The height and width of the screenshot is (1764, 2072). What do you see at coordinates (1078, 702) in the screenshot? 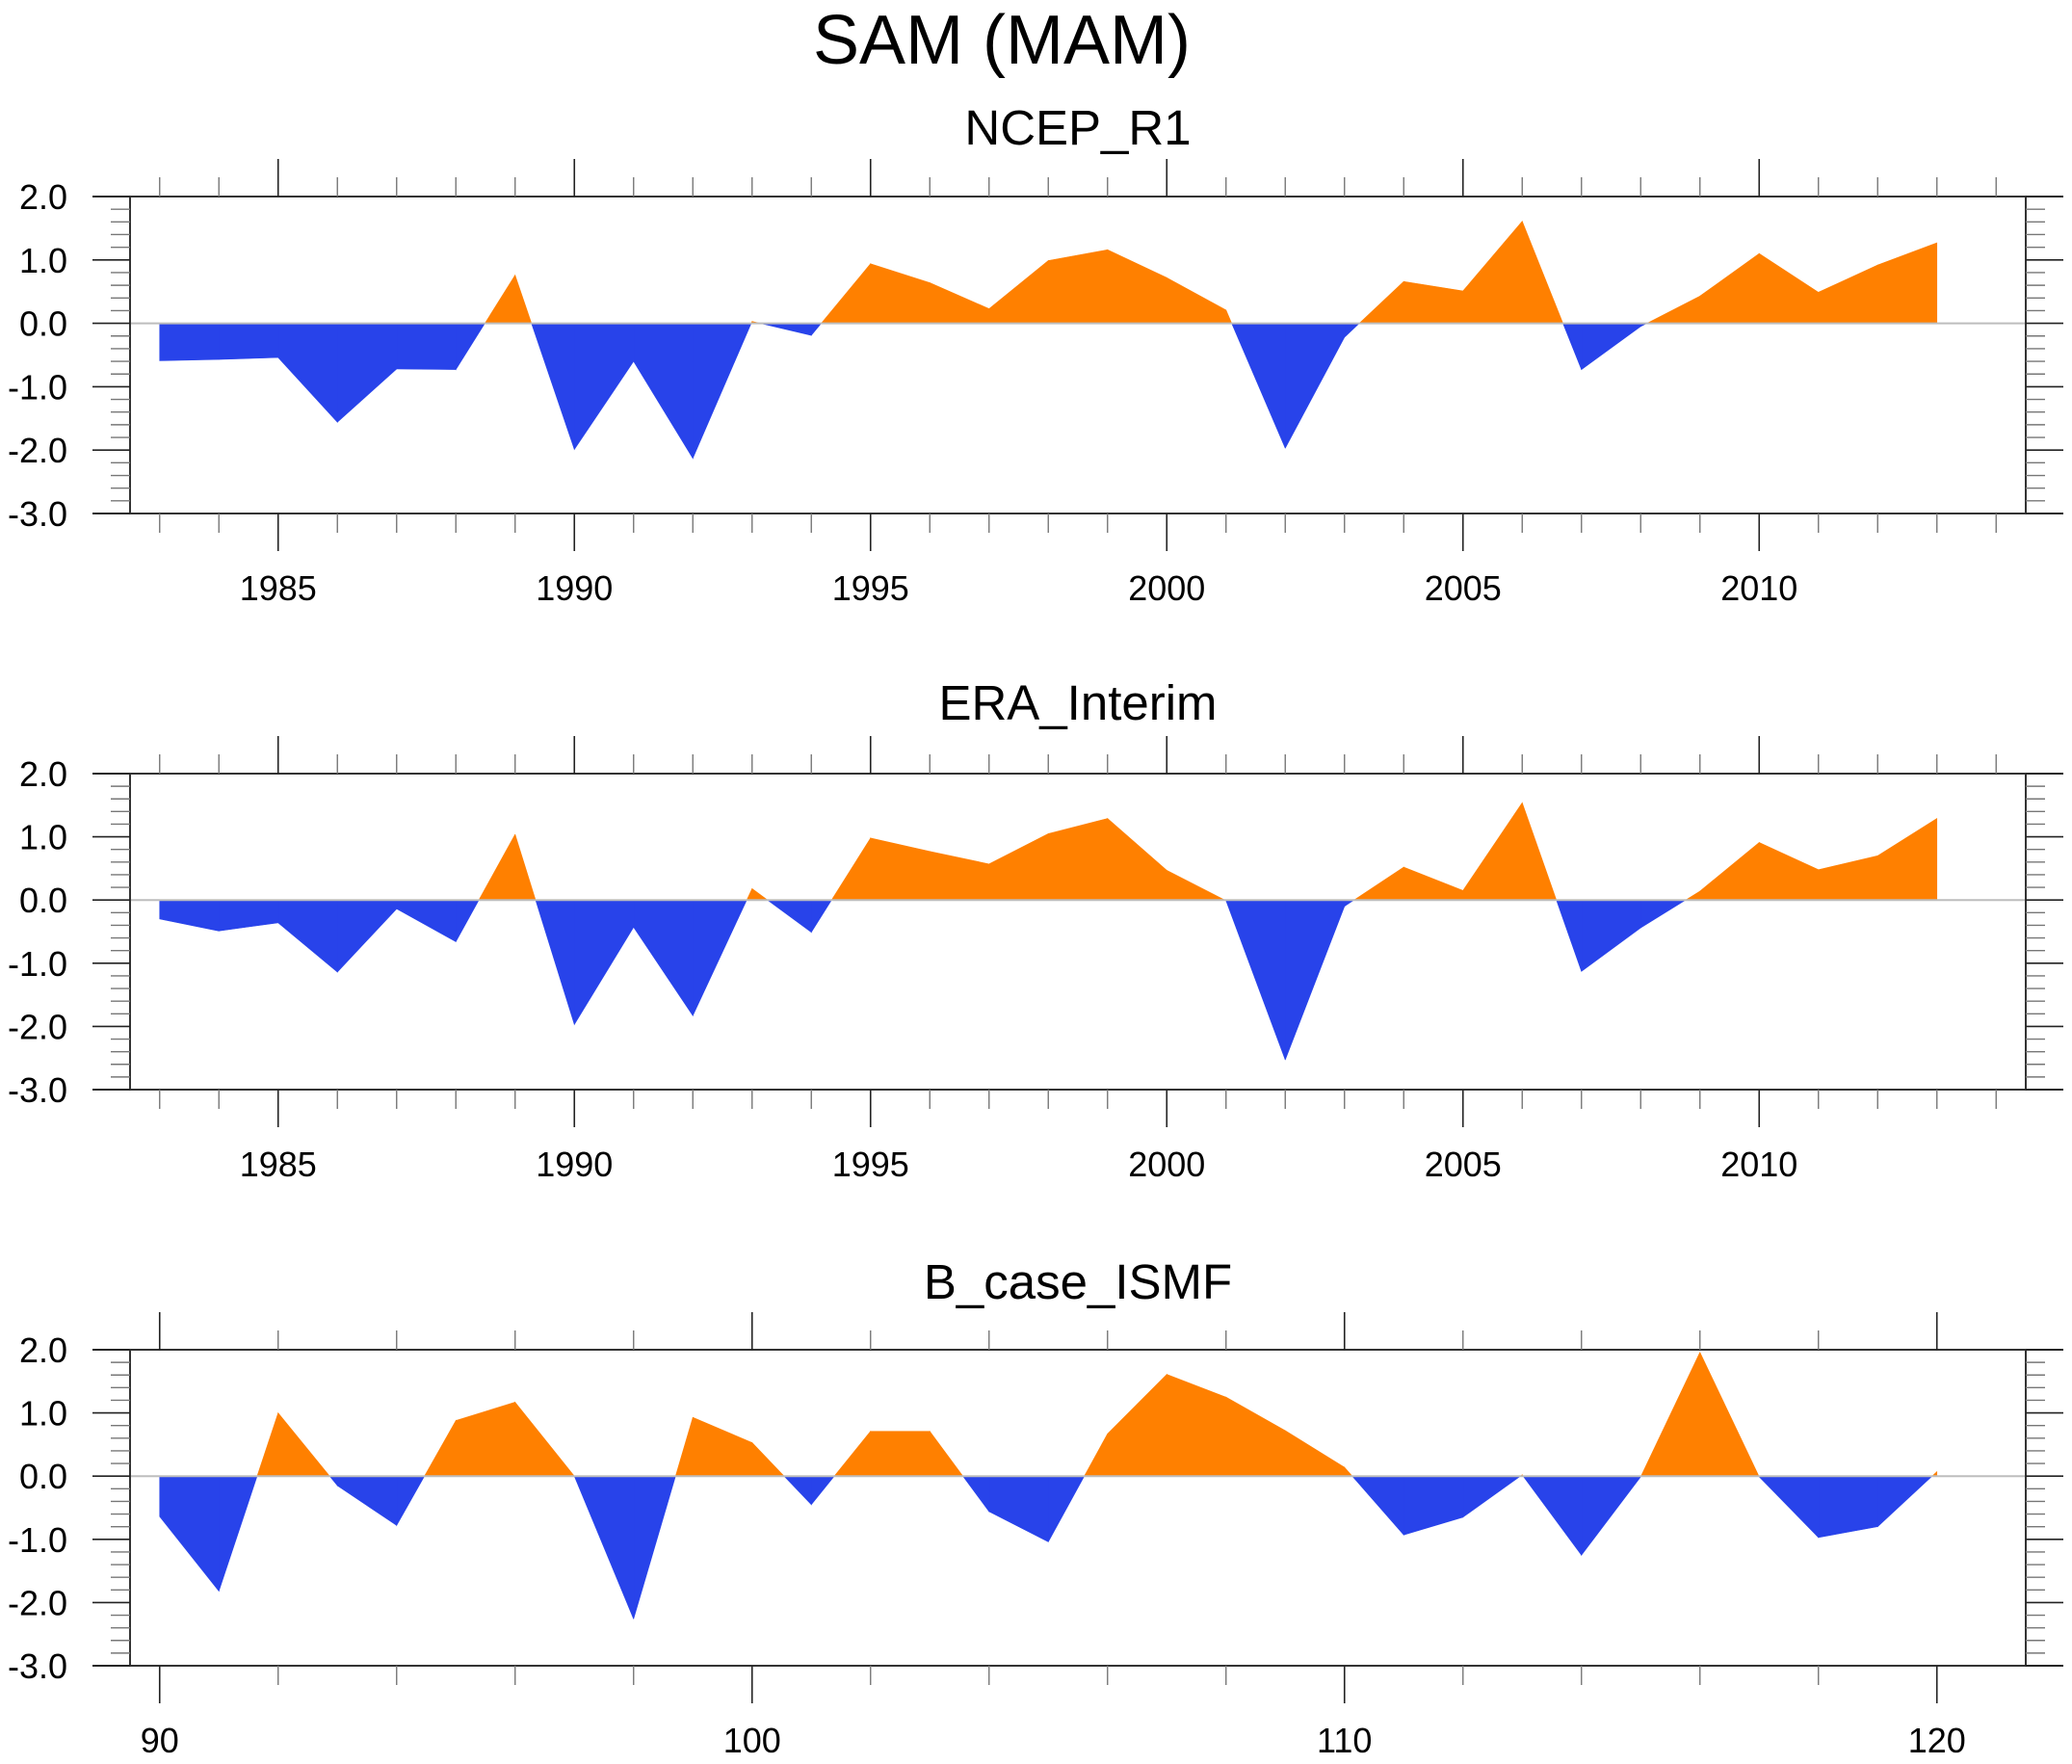
I see `panel-title: ERA_Interim` at bounding box center [1078, 702].